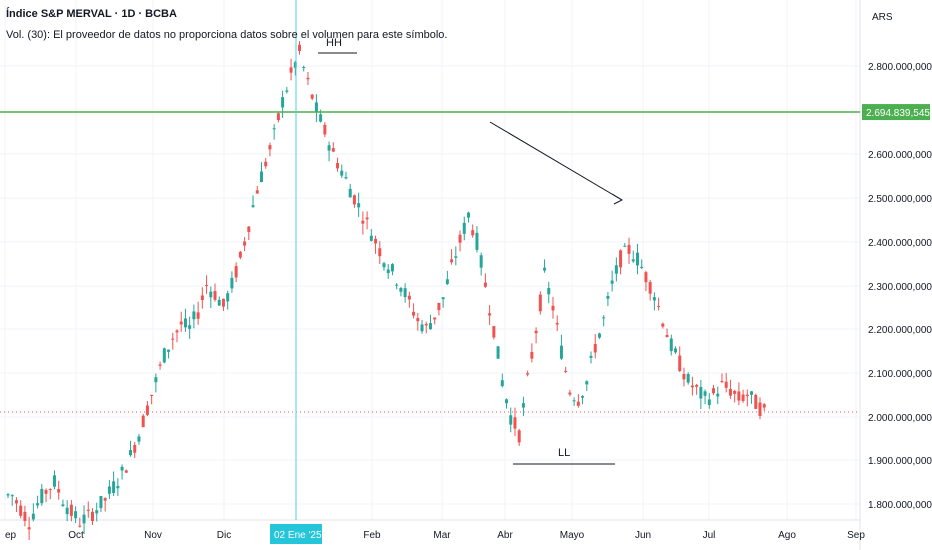 The image size is (932, 550). Describe the element at coordinates (617, 199) in the screenshot. I see `trend-arrow-head` at that location.